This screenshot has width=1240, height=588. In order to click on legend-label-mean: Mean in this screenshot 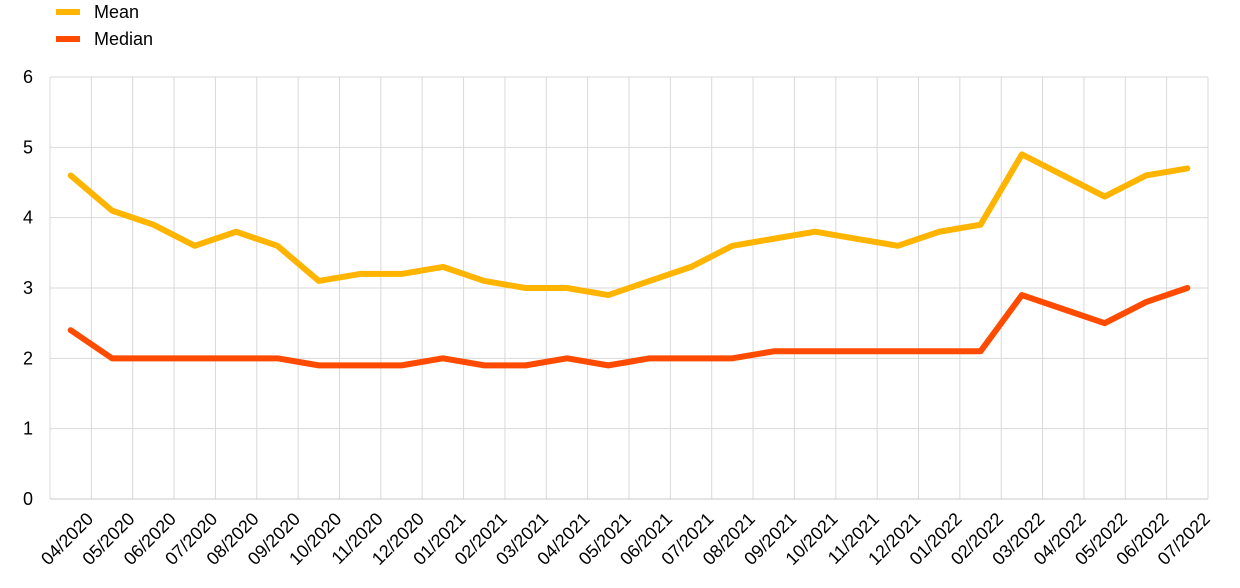, I will do `click(116, 12)`.